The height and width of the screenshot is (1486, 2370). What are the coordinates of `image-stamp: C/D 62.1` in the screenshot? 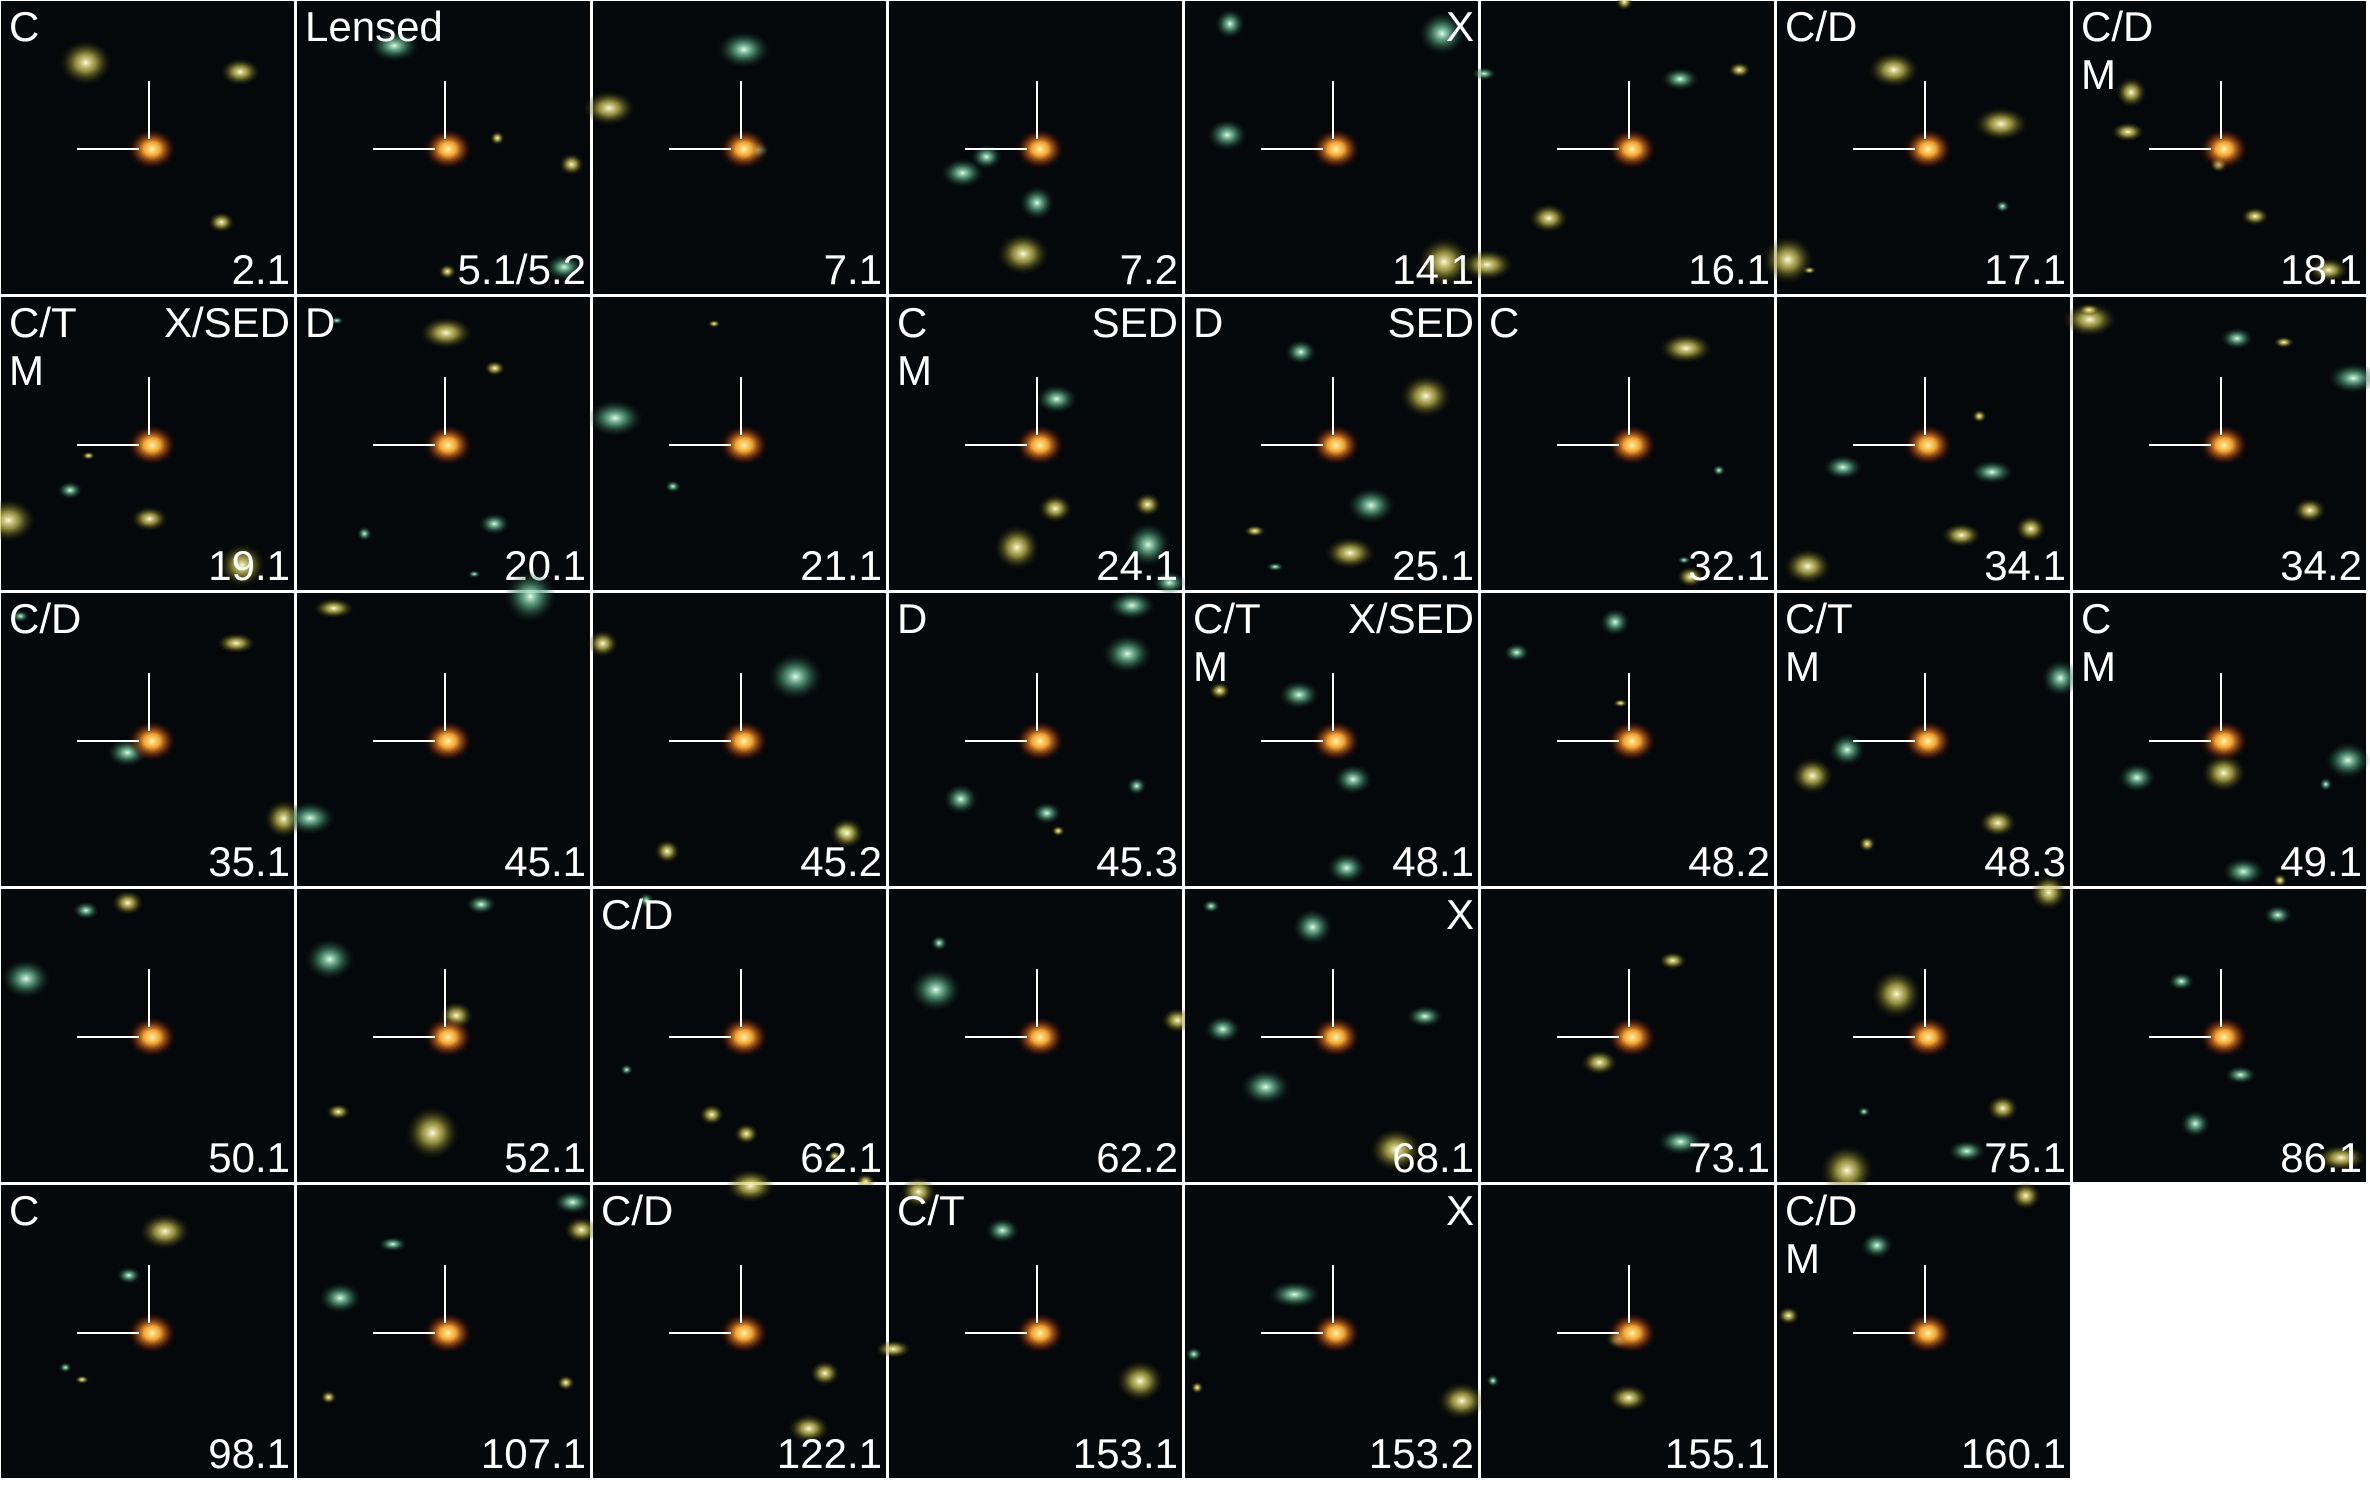 It's located at (739, 1039).